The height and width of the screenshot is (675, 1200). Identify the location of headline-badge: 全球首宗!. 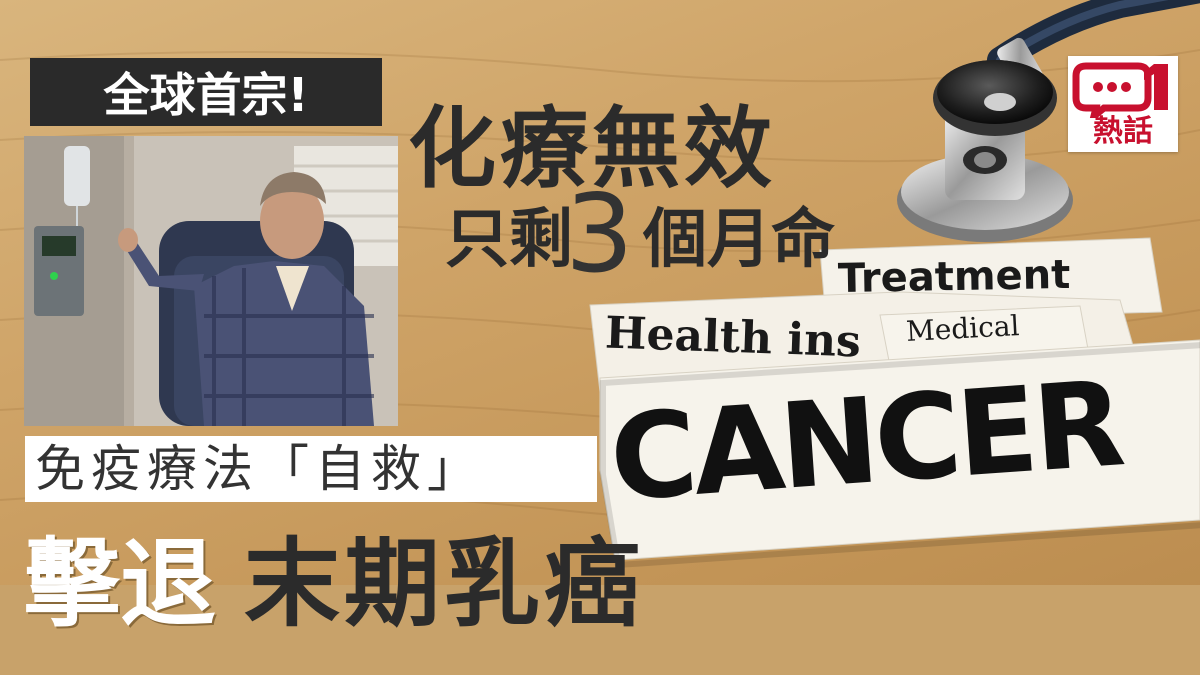
(206, 92).